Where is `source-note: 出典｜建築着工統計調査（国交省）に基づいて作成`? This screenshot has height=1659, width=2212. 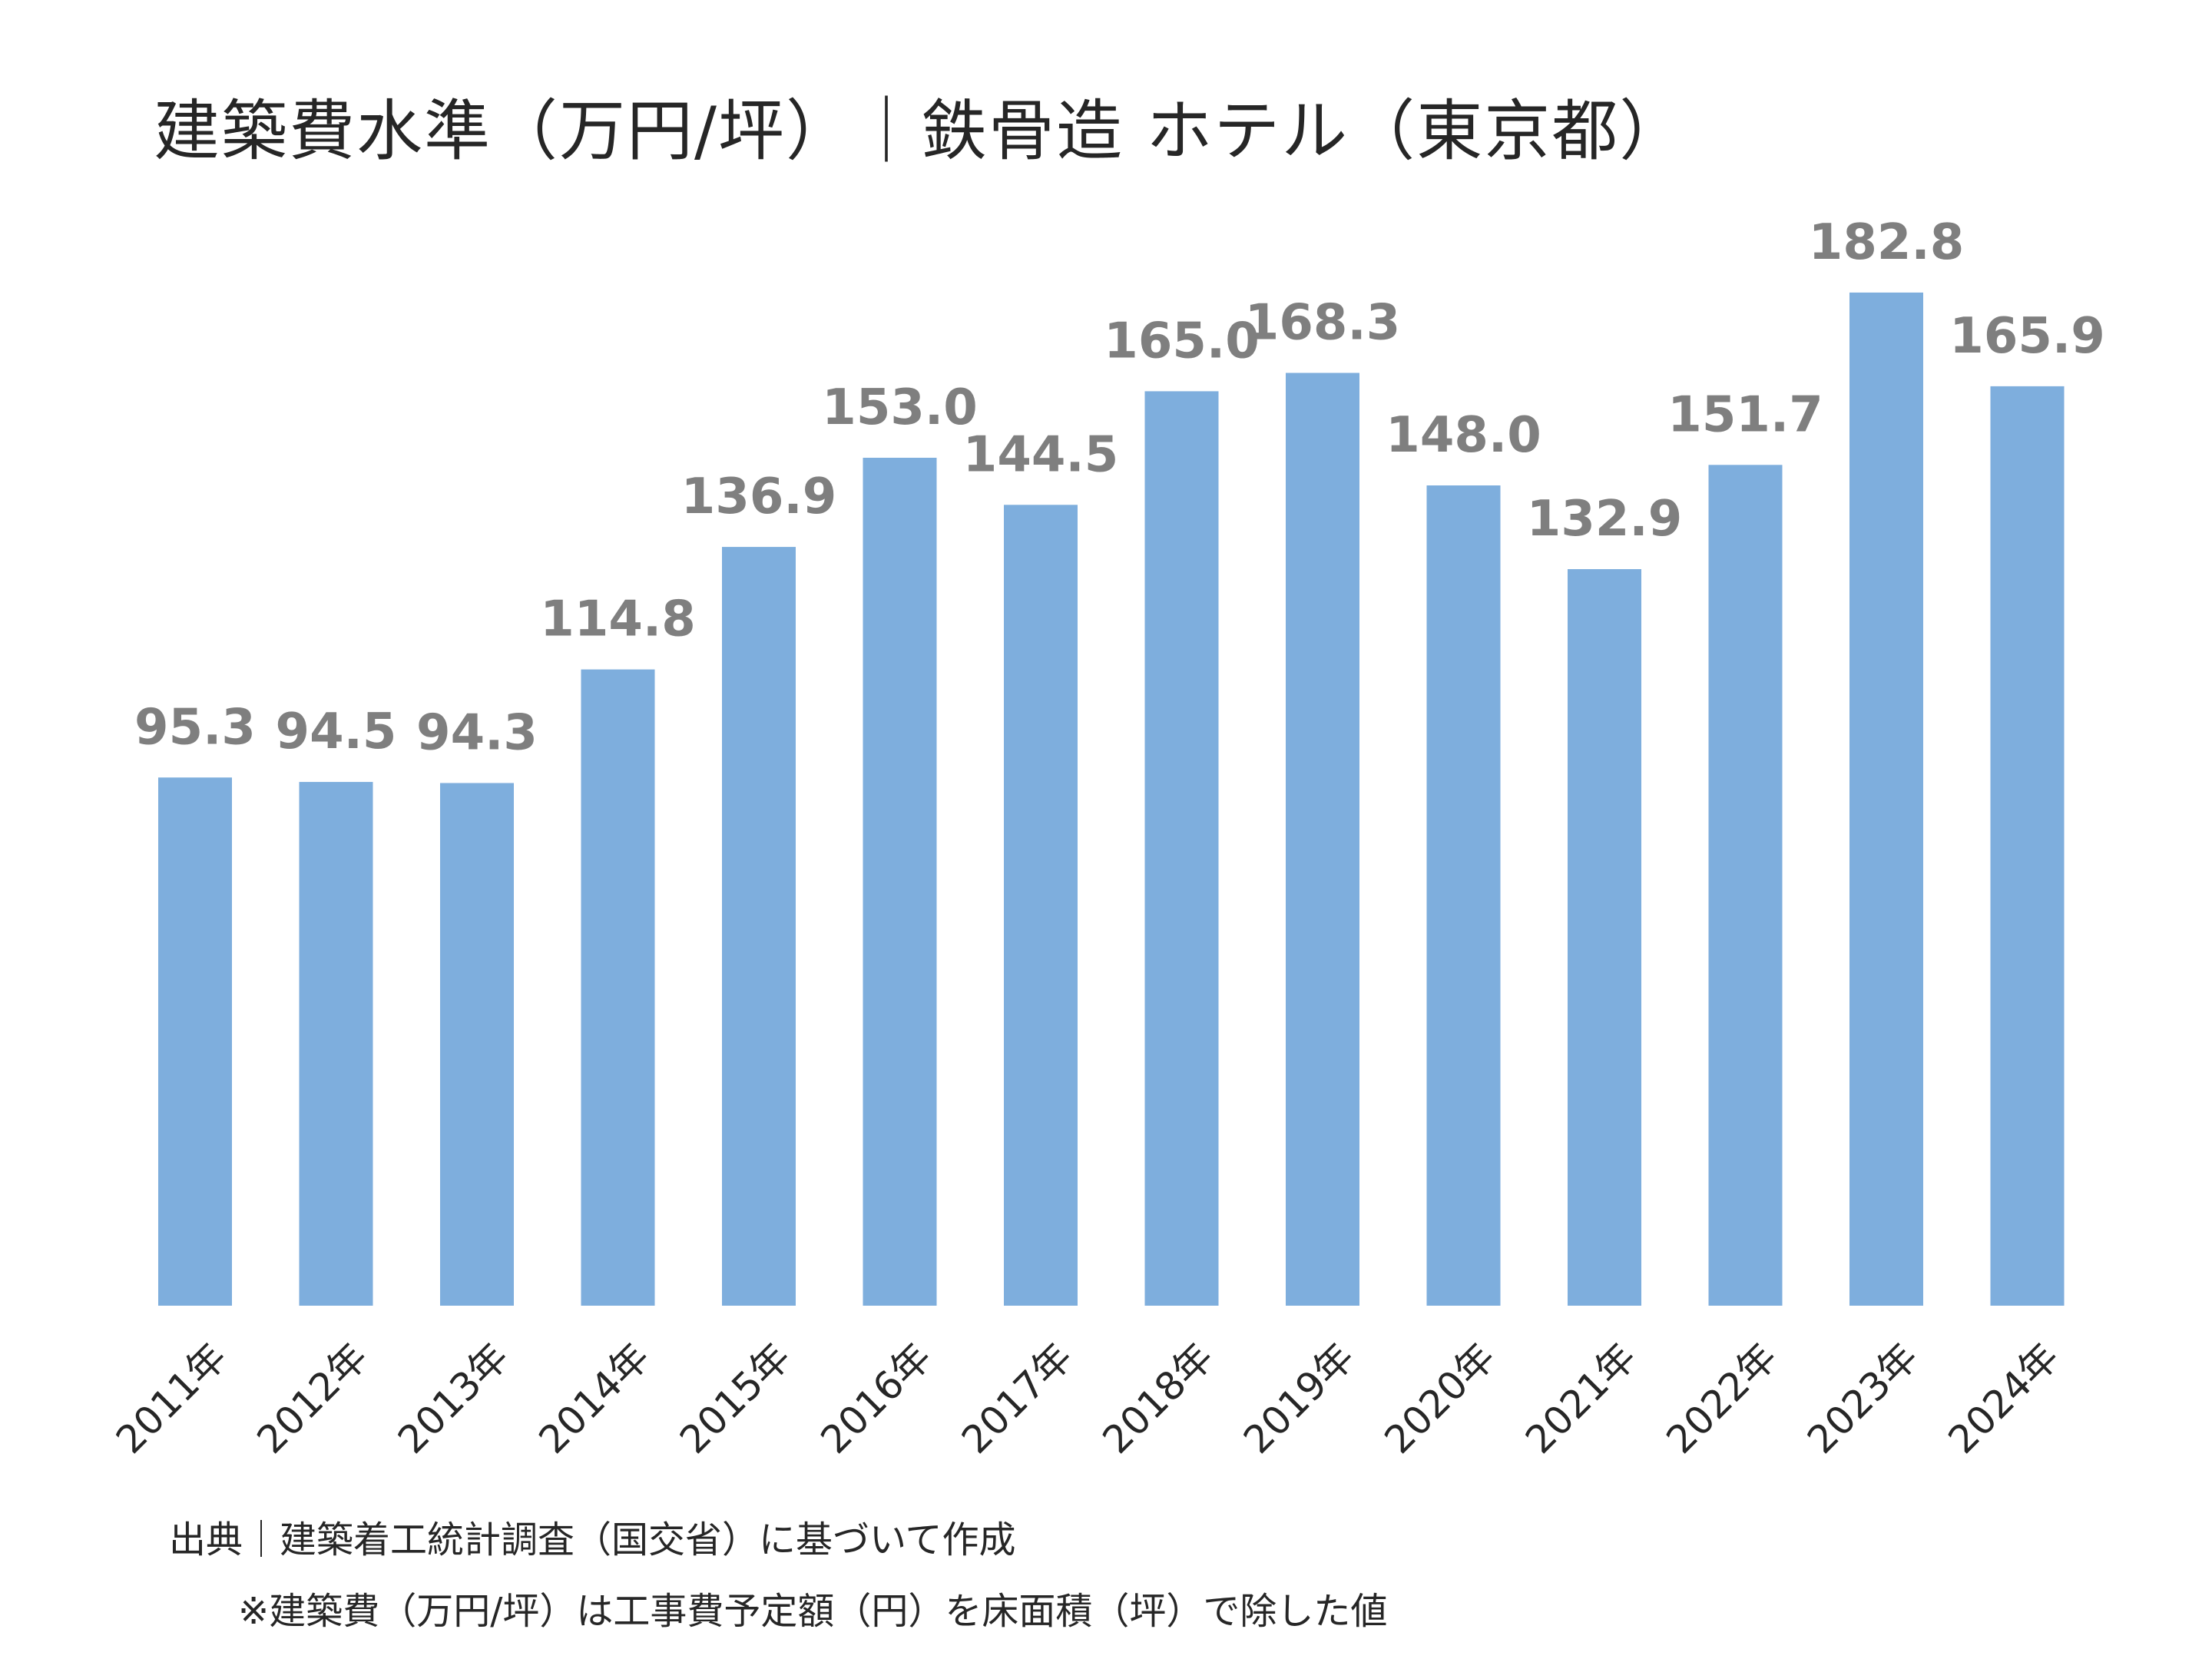
source-note: 出典｜建築着工統計調査（国交省）に基づいて作成 is located at coordinates (592, 1539).